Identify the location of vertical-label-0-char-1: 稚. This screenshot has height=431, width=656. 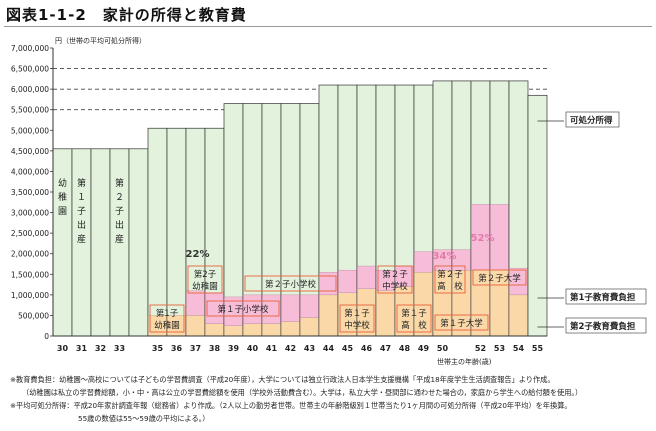
(62, 197).